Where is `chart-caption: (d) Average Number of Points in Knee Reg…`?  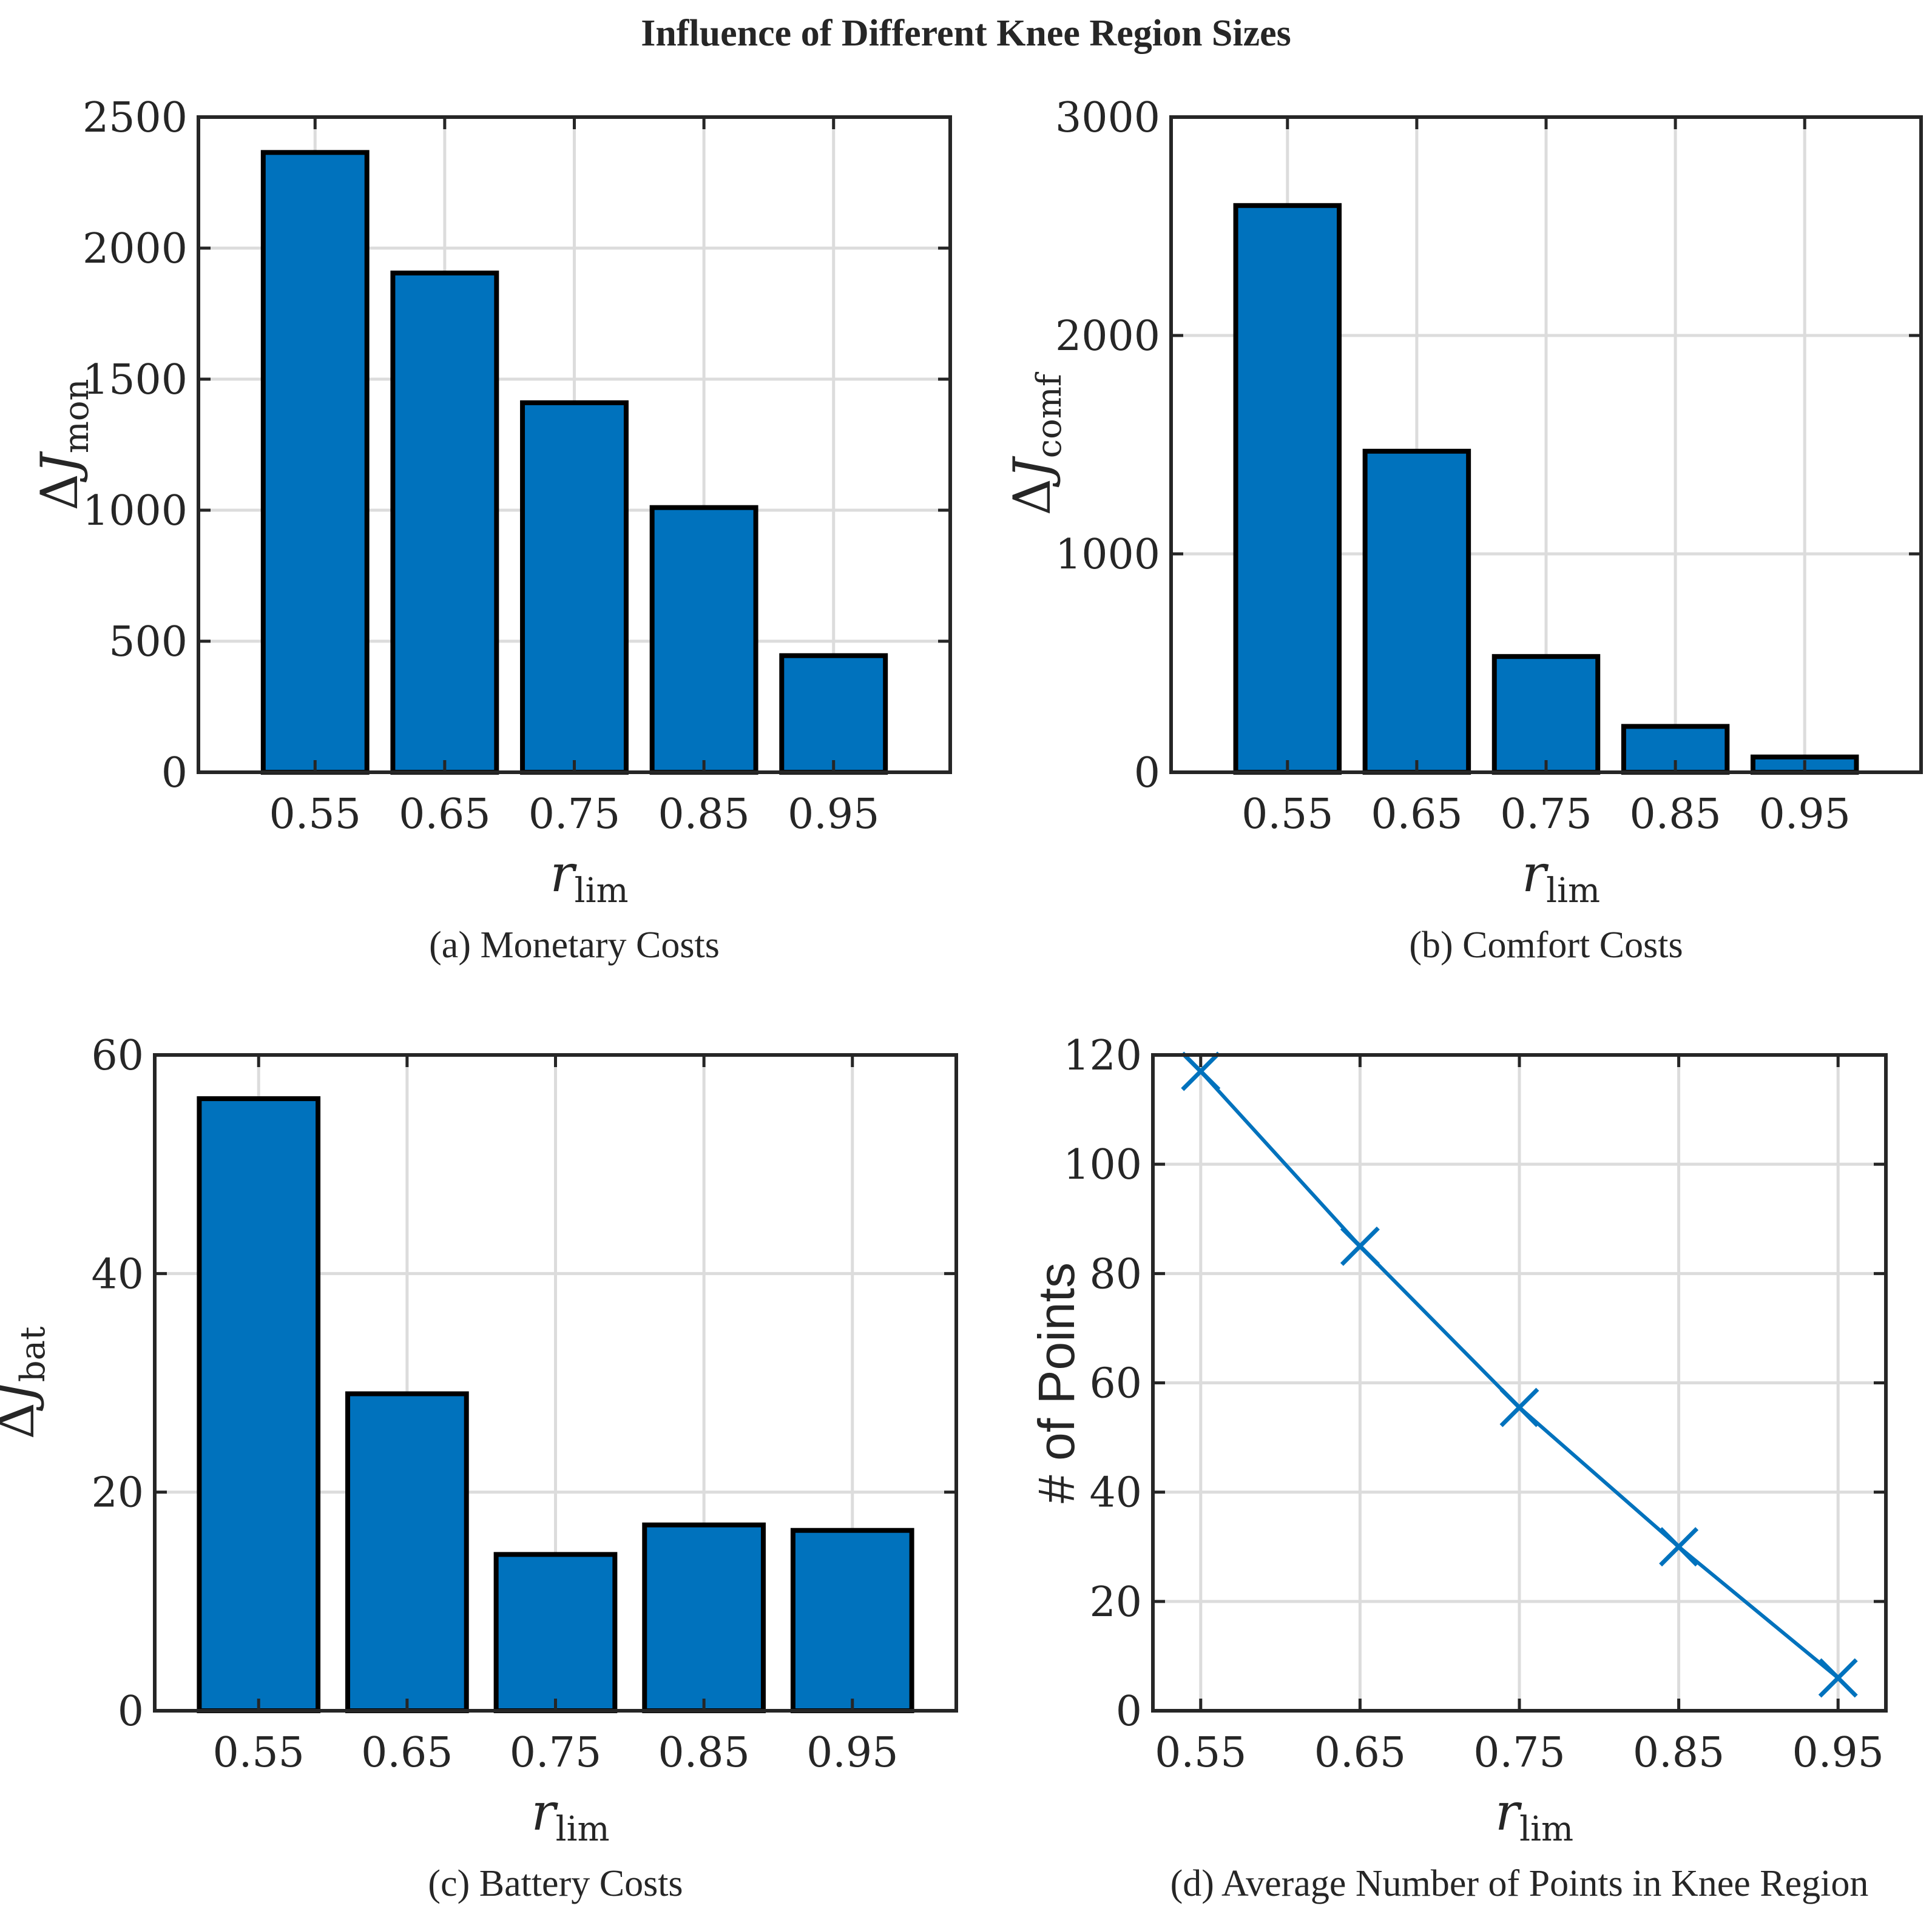 chart-caption: (d) Average Number of Points in Knee Reg… is located at coordinates (1519, 1883).